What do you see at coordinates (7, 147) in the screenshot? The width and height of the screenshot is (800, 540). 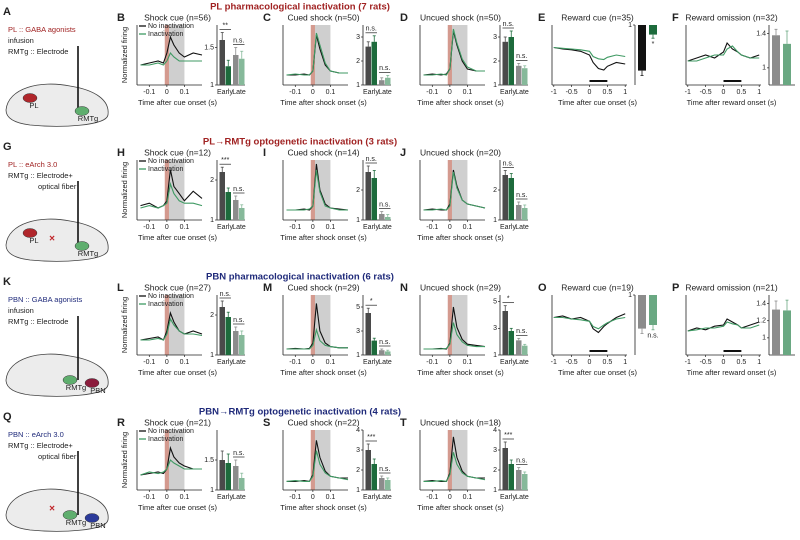 I see `panel-letter: G` at bounding box center [7, 147].